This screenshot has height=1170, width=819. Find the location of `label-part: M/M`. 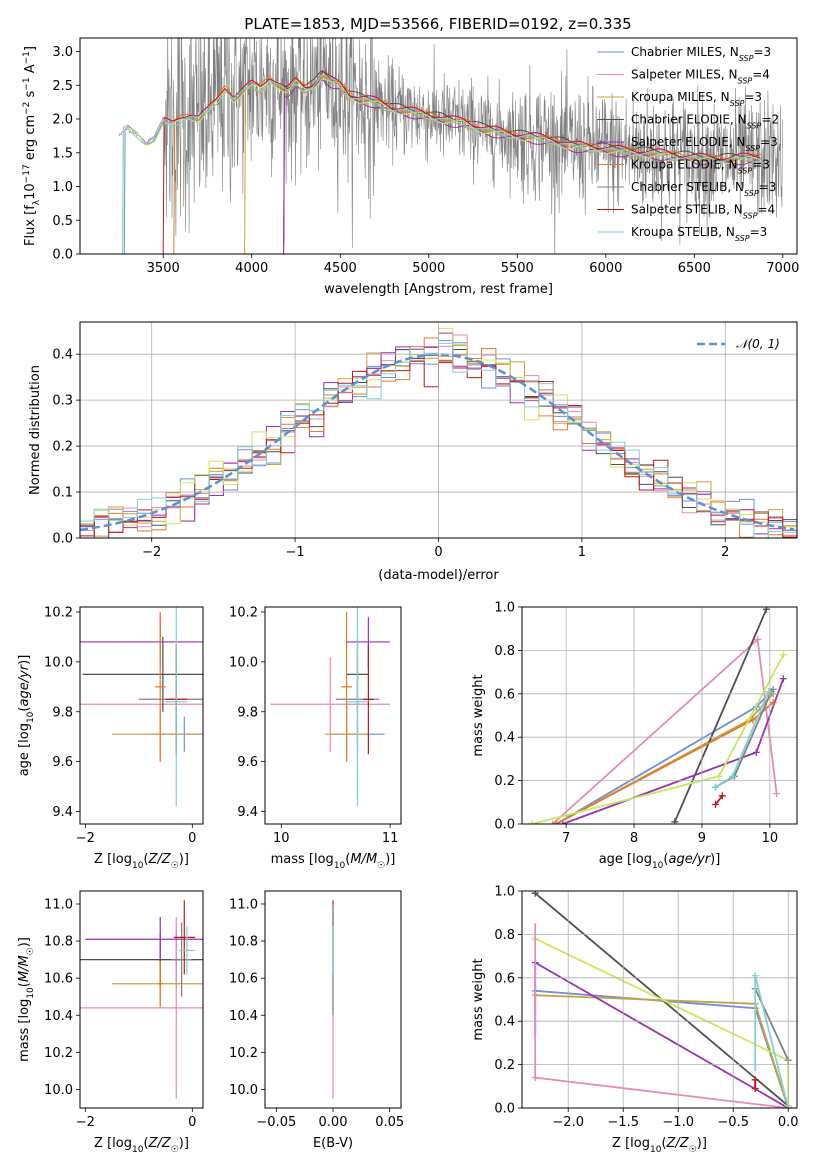

label-part: M/M is located at coordinates (24, 968).